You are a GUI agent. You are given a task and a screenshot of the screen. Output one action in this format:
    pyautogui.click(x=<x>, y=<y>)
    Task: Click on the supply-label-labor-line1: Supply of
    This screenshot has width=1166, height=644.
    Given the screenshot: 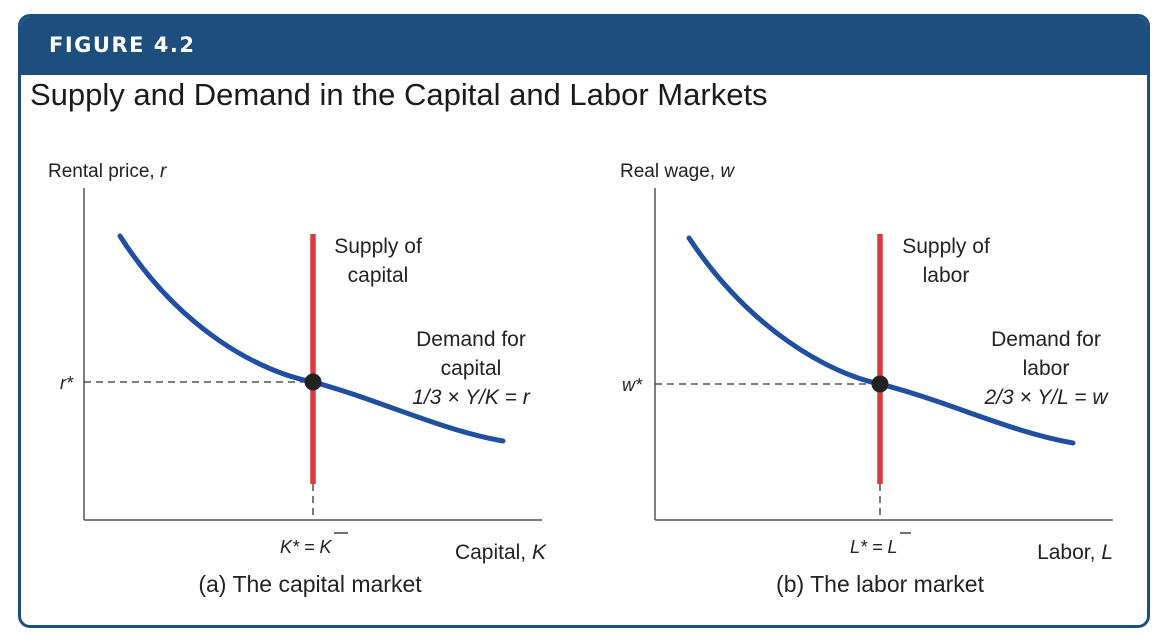 What is the action you would take?
    pyautogui.click(x=946, y=246)
    